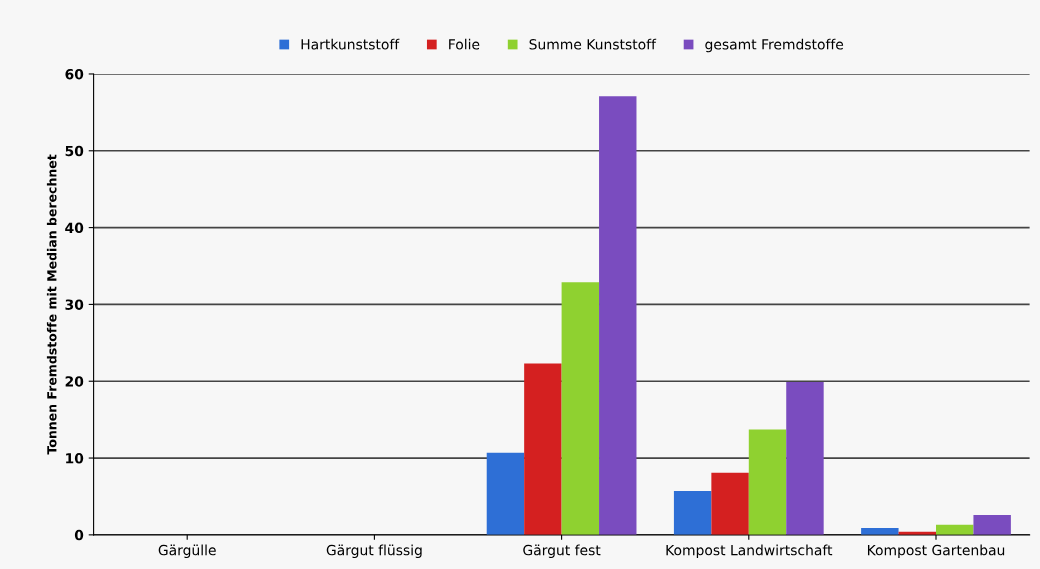 The image size is (1040, 569). I want to click on y-tick-label: 10, so click(75, 458).